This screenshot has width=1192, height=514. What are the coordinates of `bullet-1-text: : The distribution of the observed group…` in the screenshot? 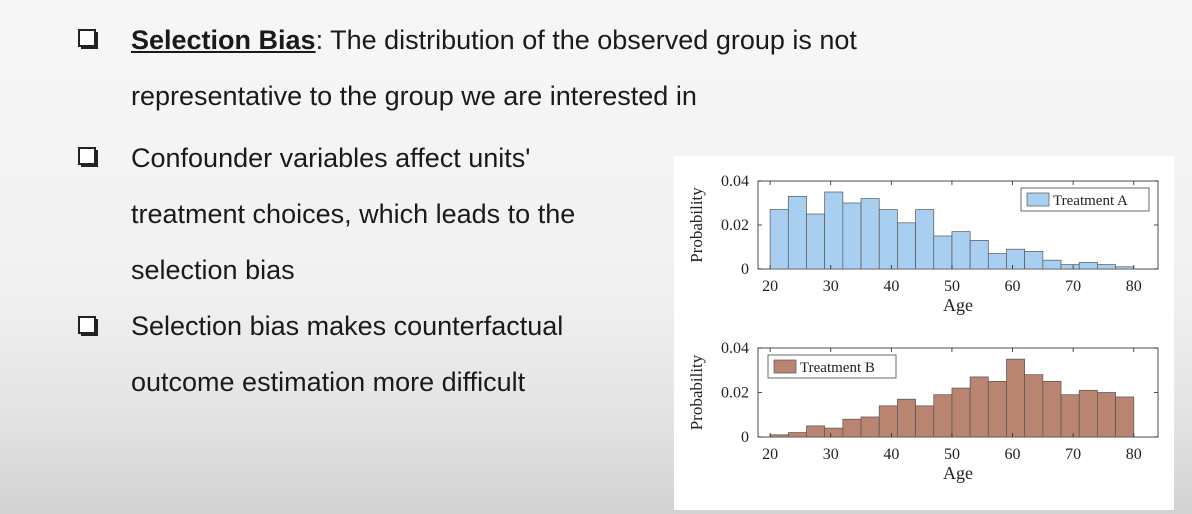 It's located at (586, 40).